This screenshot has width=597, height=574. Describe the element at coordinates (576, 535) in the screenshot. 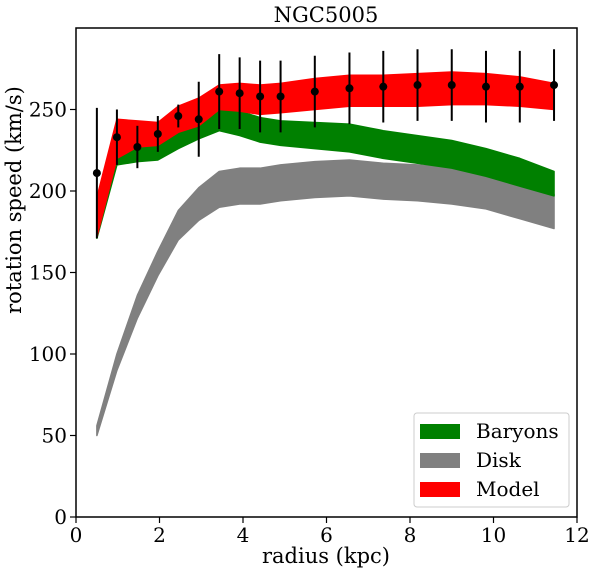

I see `x-tick-label: 12` at that location.